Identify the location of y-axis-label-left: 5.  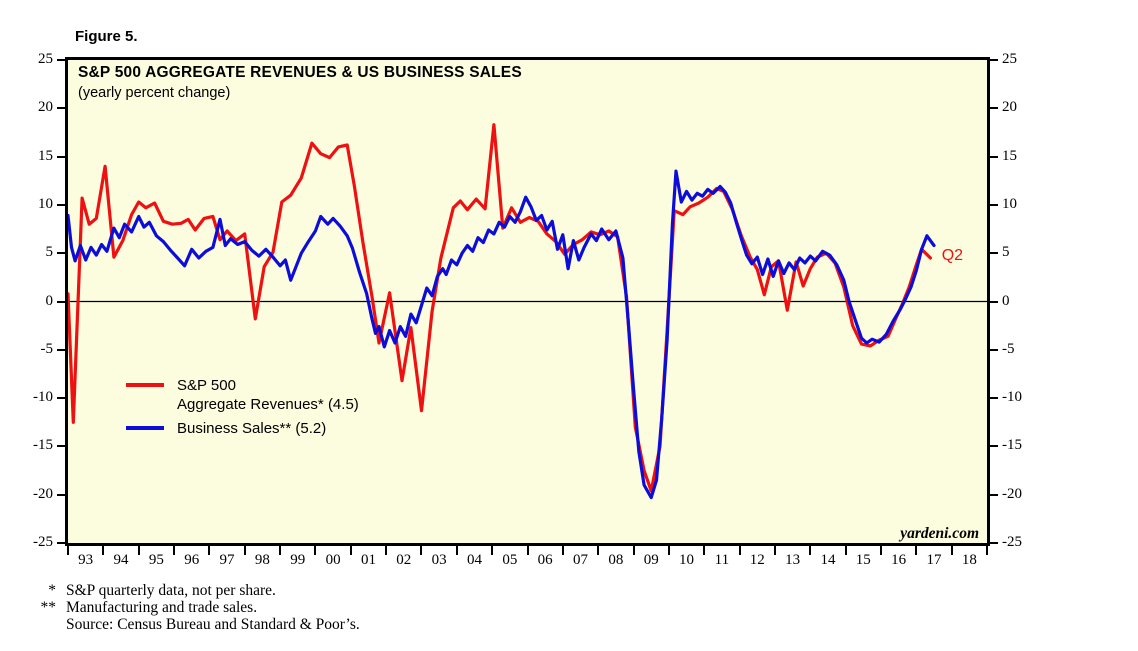
(49, 252).